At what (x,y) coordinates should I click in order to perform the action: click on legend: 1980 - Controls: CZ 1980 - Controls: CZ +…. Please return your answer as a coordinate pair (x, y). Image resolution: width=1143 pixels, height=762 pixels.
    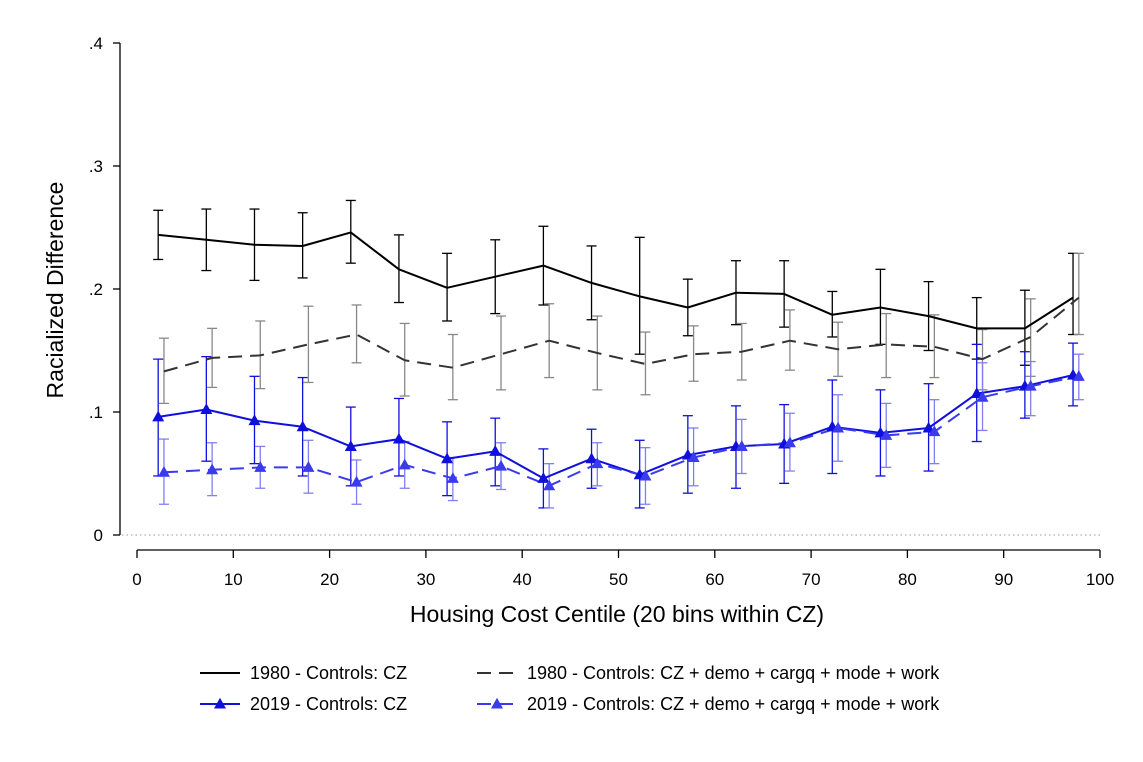
    Looking at the image, I should click on (570, 688).